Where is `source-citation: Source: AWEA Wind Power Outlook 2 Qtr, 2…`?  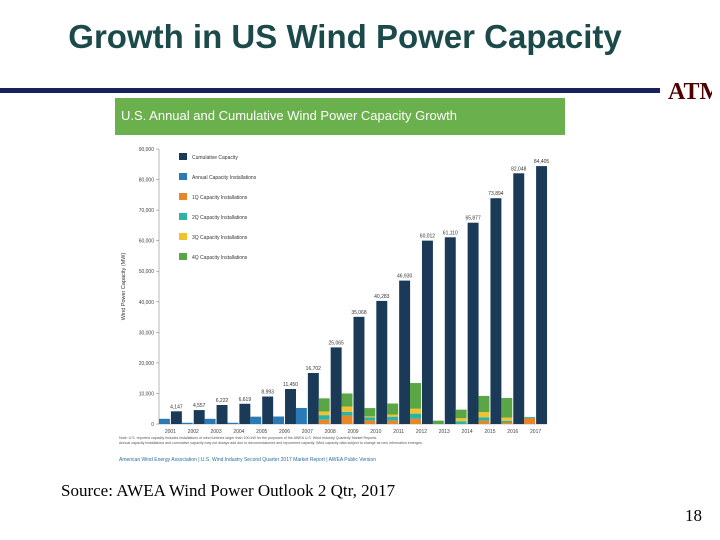 source-citation: Source: AWEA Wind Power Outlook 2 Qtr, 2… is located at coordinates (228, 490).